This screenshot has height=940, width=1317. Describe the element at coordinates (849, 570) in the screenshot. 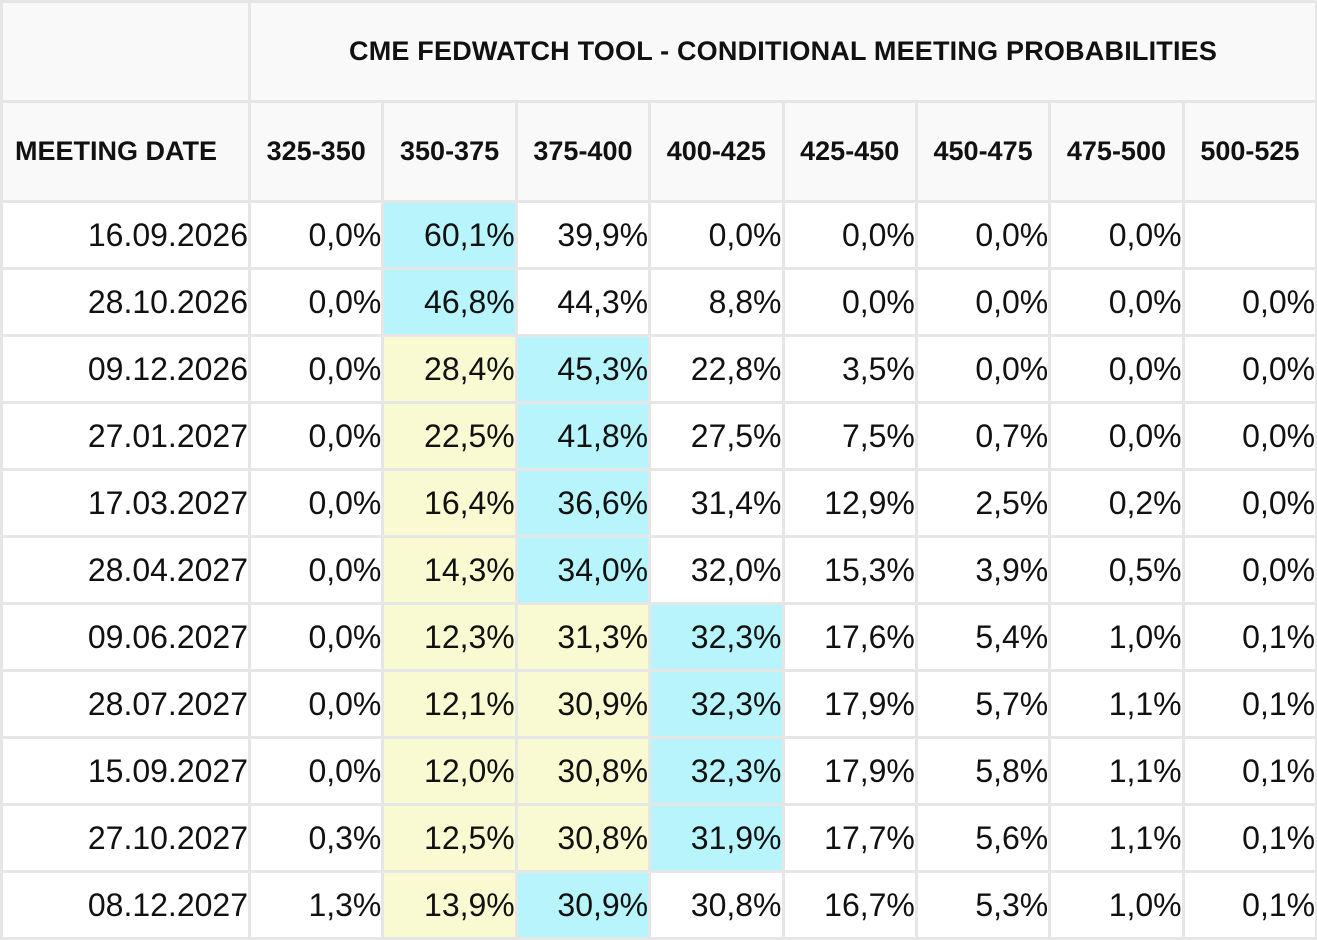

I see `probability-cell: 15,3%` at that location.